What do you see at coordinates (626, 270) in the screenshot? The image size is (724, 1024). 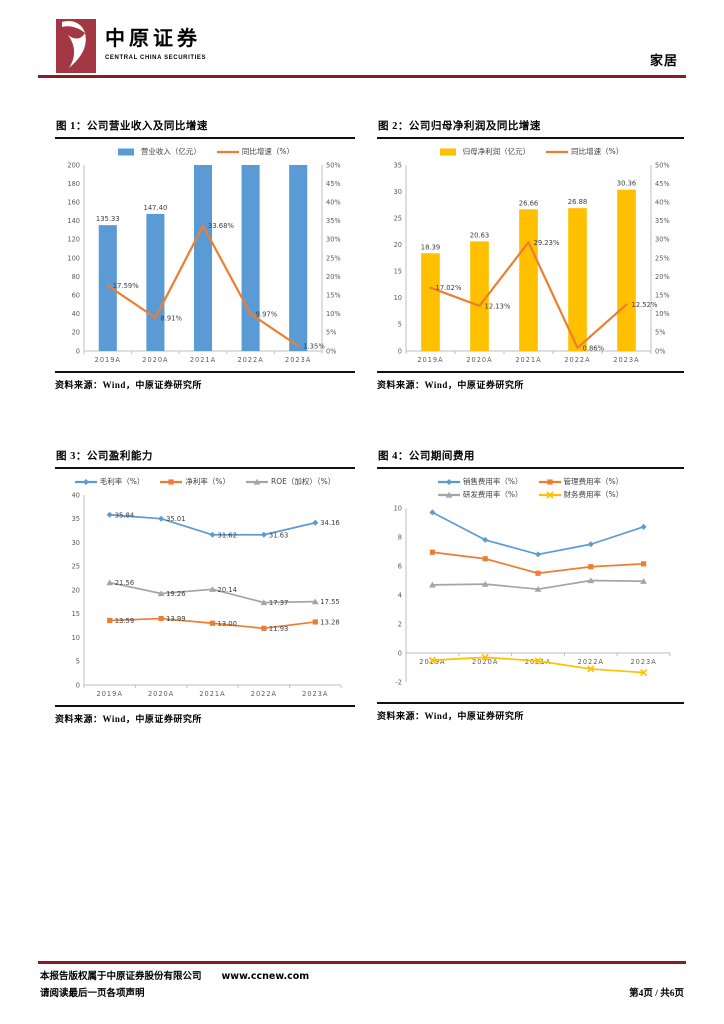 I see `bar` at bounding box center [626, 270].